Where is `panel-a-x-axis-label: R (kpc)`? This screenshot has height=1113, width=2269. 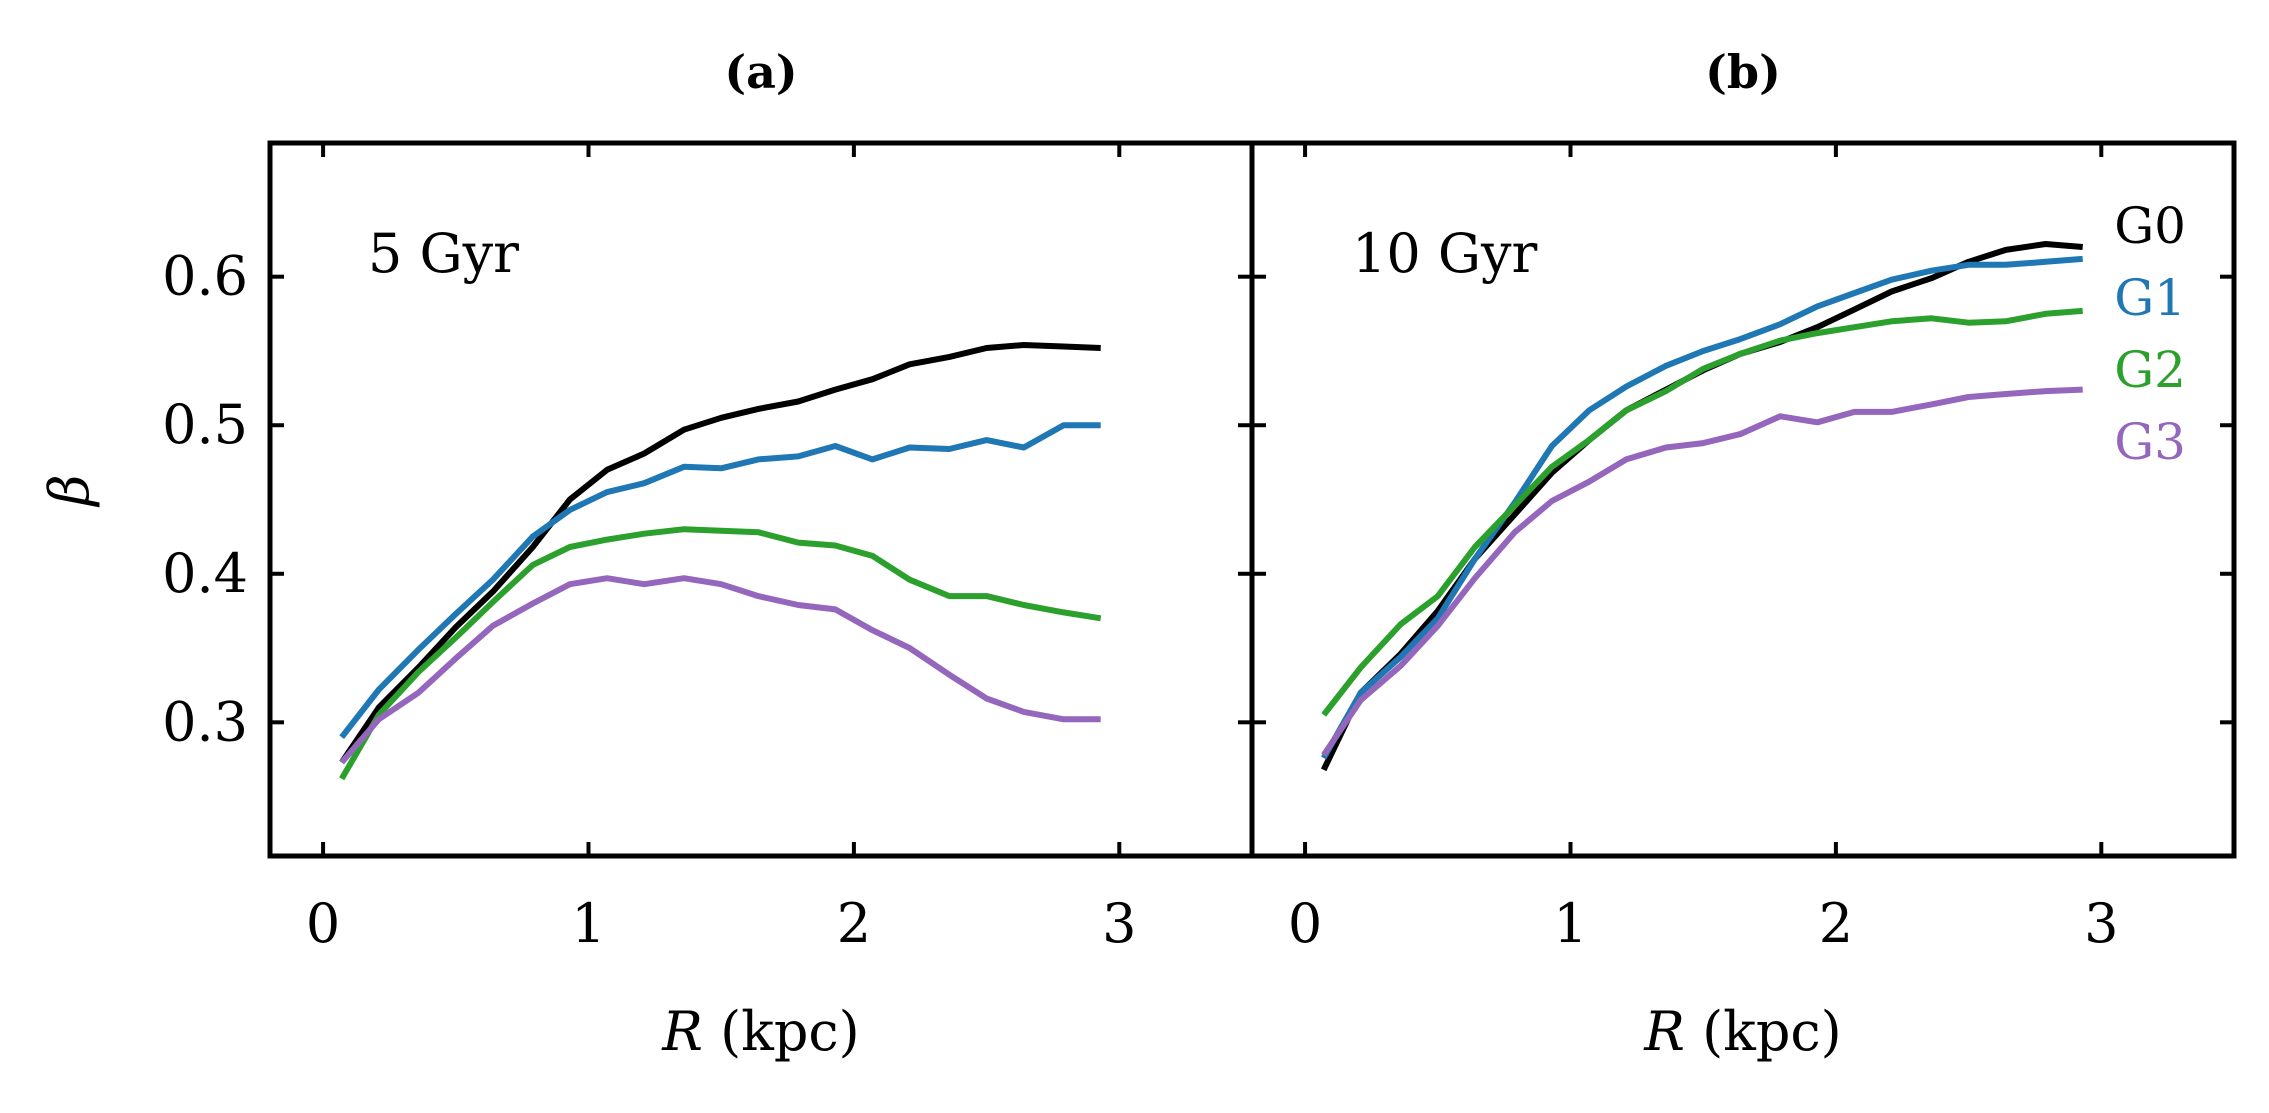 panel-a-x-axis-label: R (kpc) is located at coordinates (760, 1031).